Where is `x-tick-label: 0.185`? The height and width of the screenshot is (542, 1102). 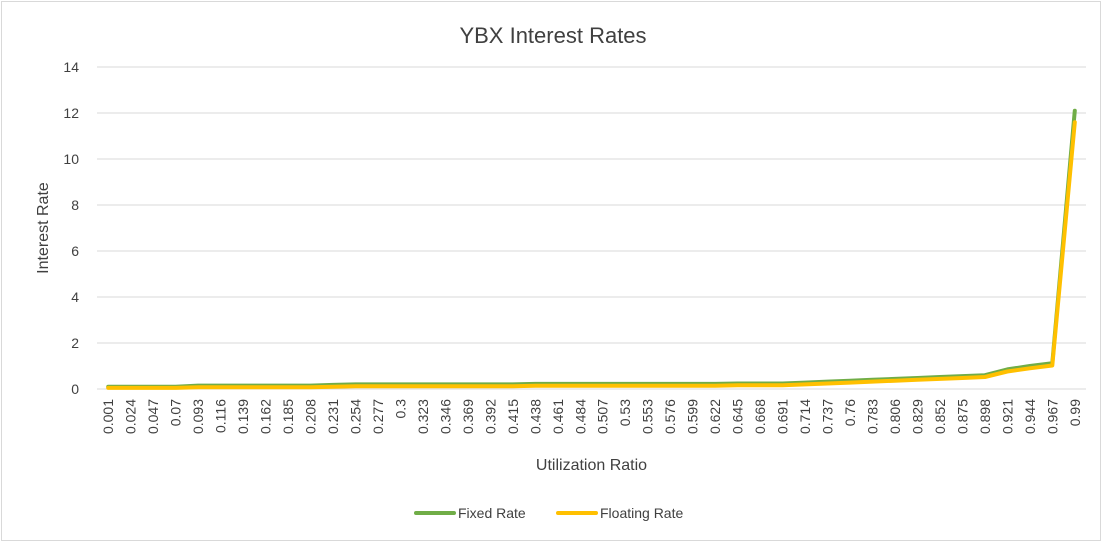 x-tick-label: 0.185 is located at coordinates (288, 416).